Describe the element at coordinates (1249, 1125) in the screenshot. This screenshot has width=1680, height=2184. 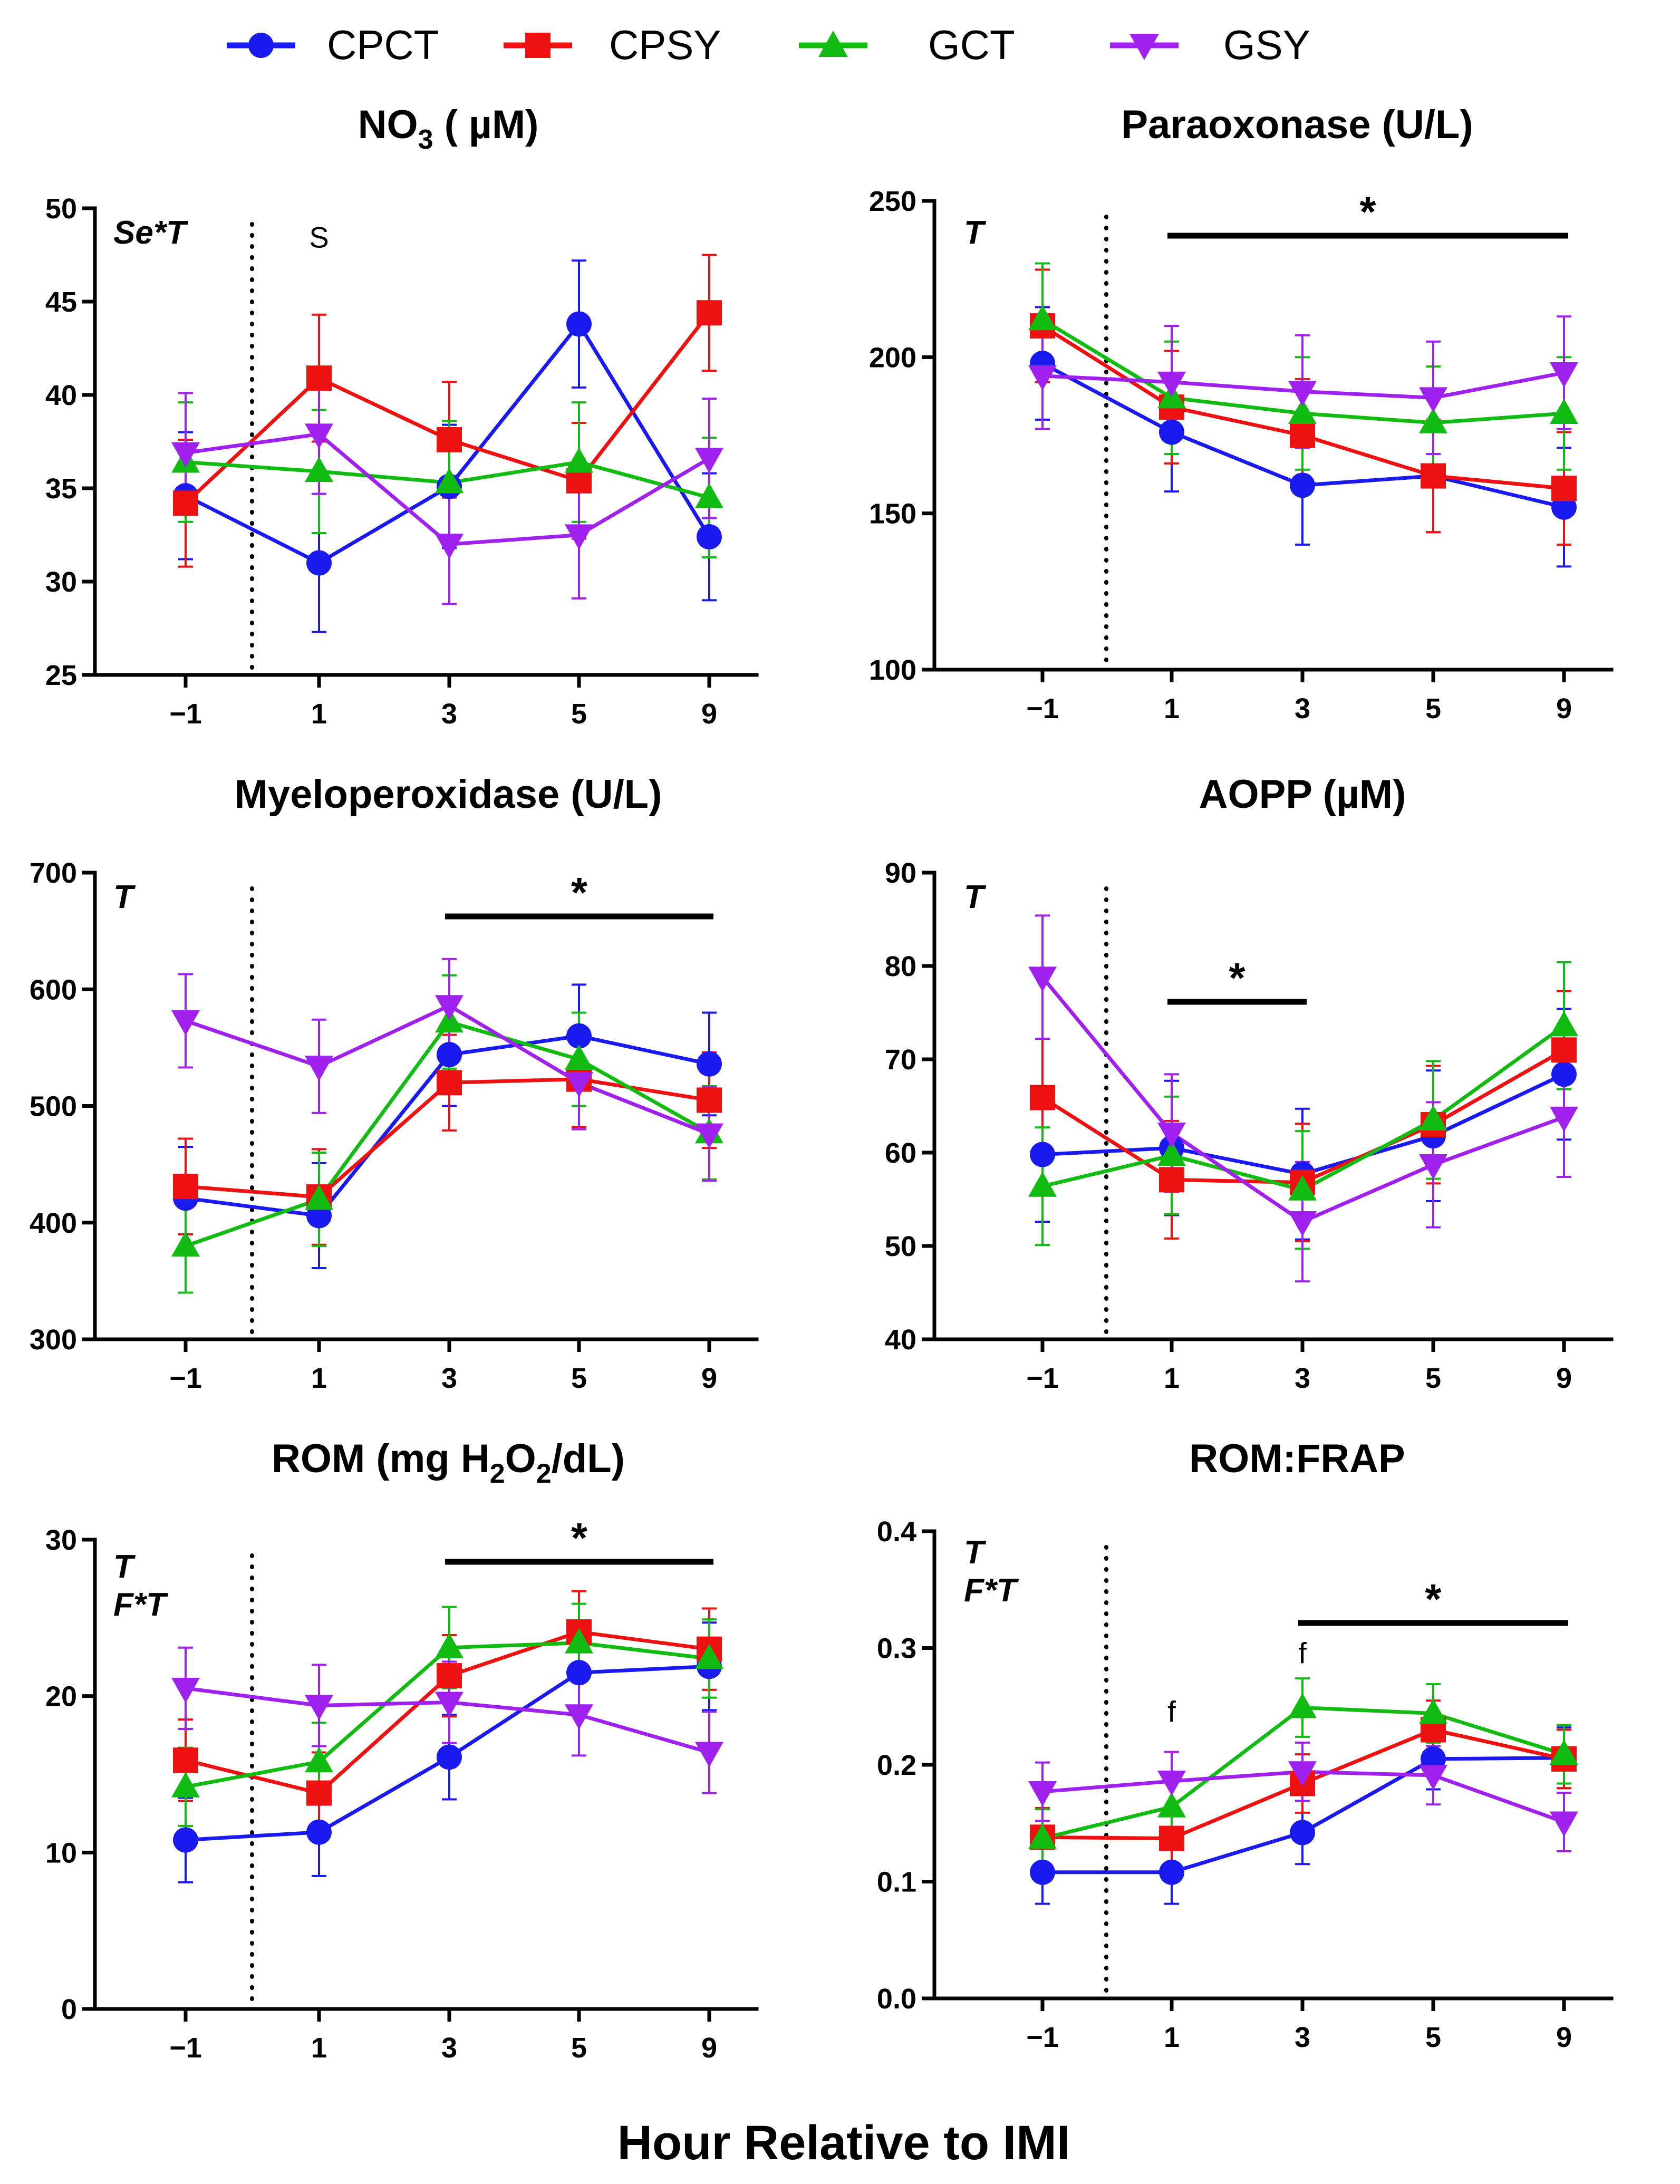
I see `panel-aopp: 40 50 60 70 80 90 −1 1 3 5 9 T *` at that location.